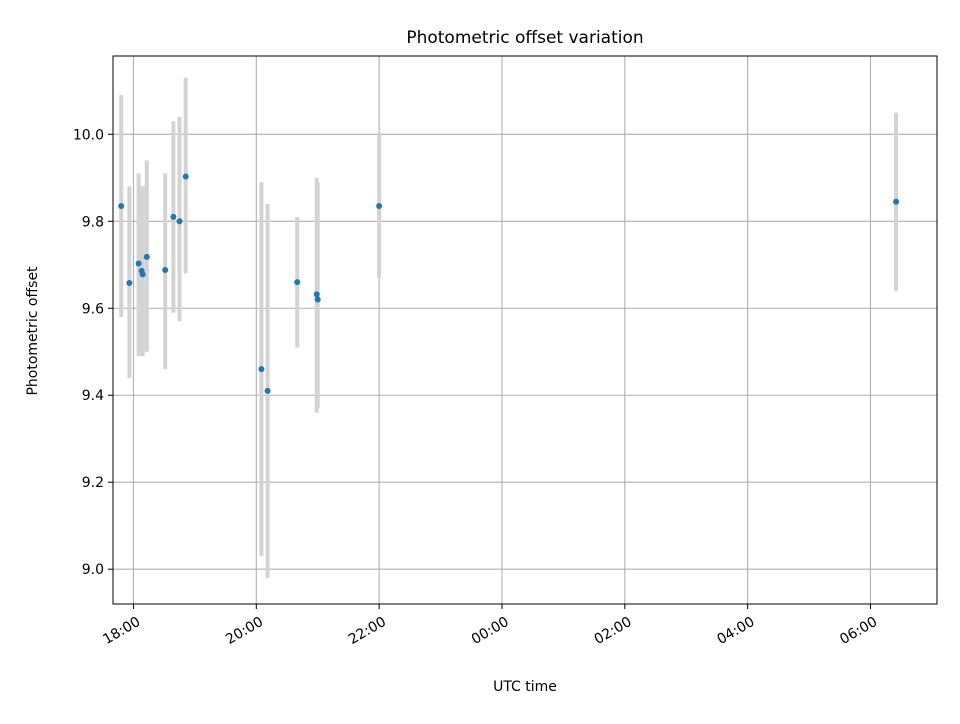 This screenshot has width=960, height=724. I want to click on y-tick-layer: 9.0 9.2 9.4 9.6 9.8 10.0, so click(93, 352).